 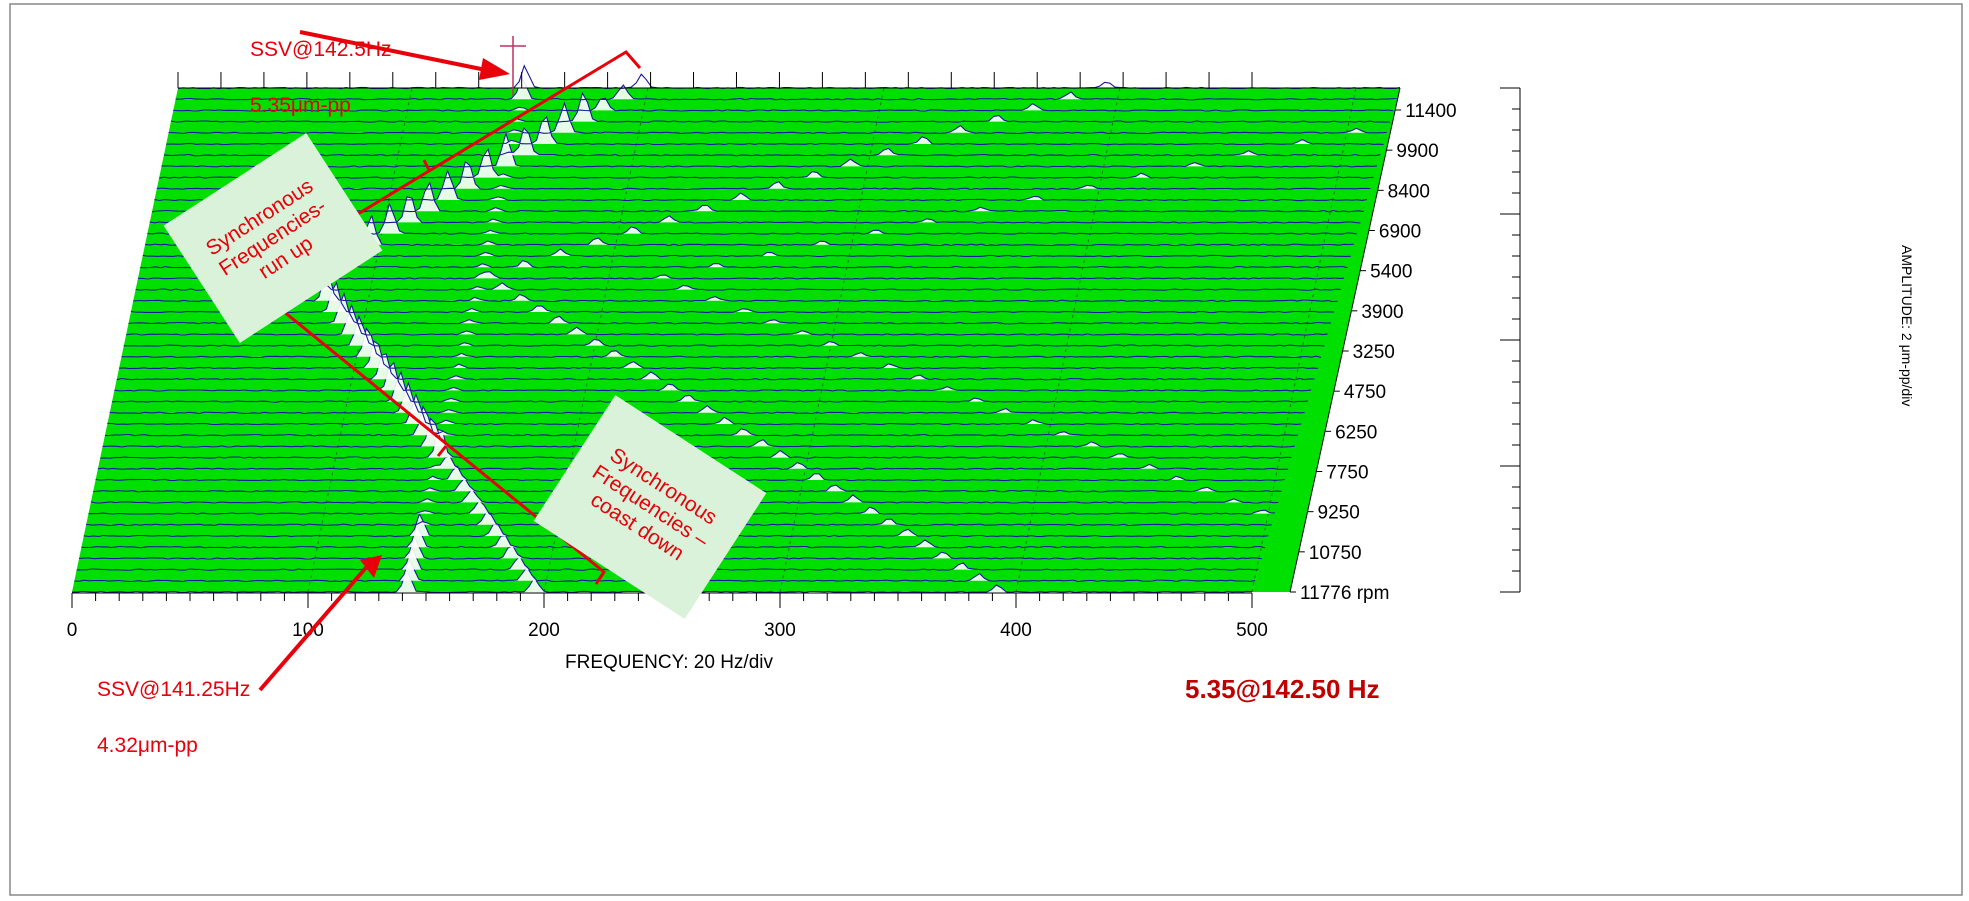 I want to click on x-tick-label-400: 400, so click(x=1016, y=630).